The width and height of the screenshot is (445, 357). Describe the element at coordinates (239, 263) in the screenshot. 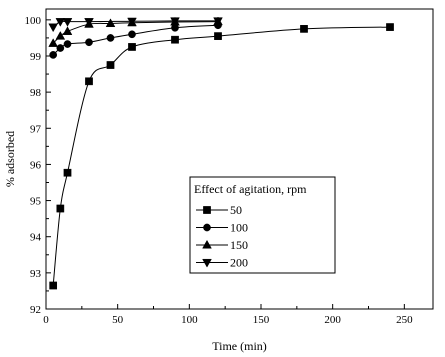

I see `legend-label-200: 200` at that location.